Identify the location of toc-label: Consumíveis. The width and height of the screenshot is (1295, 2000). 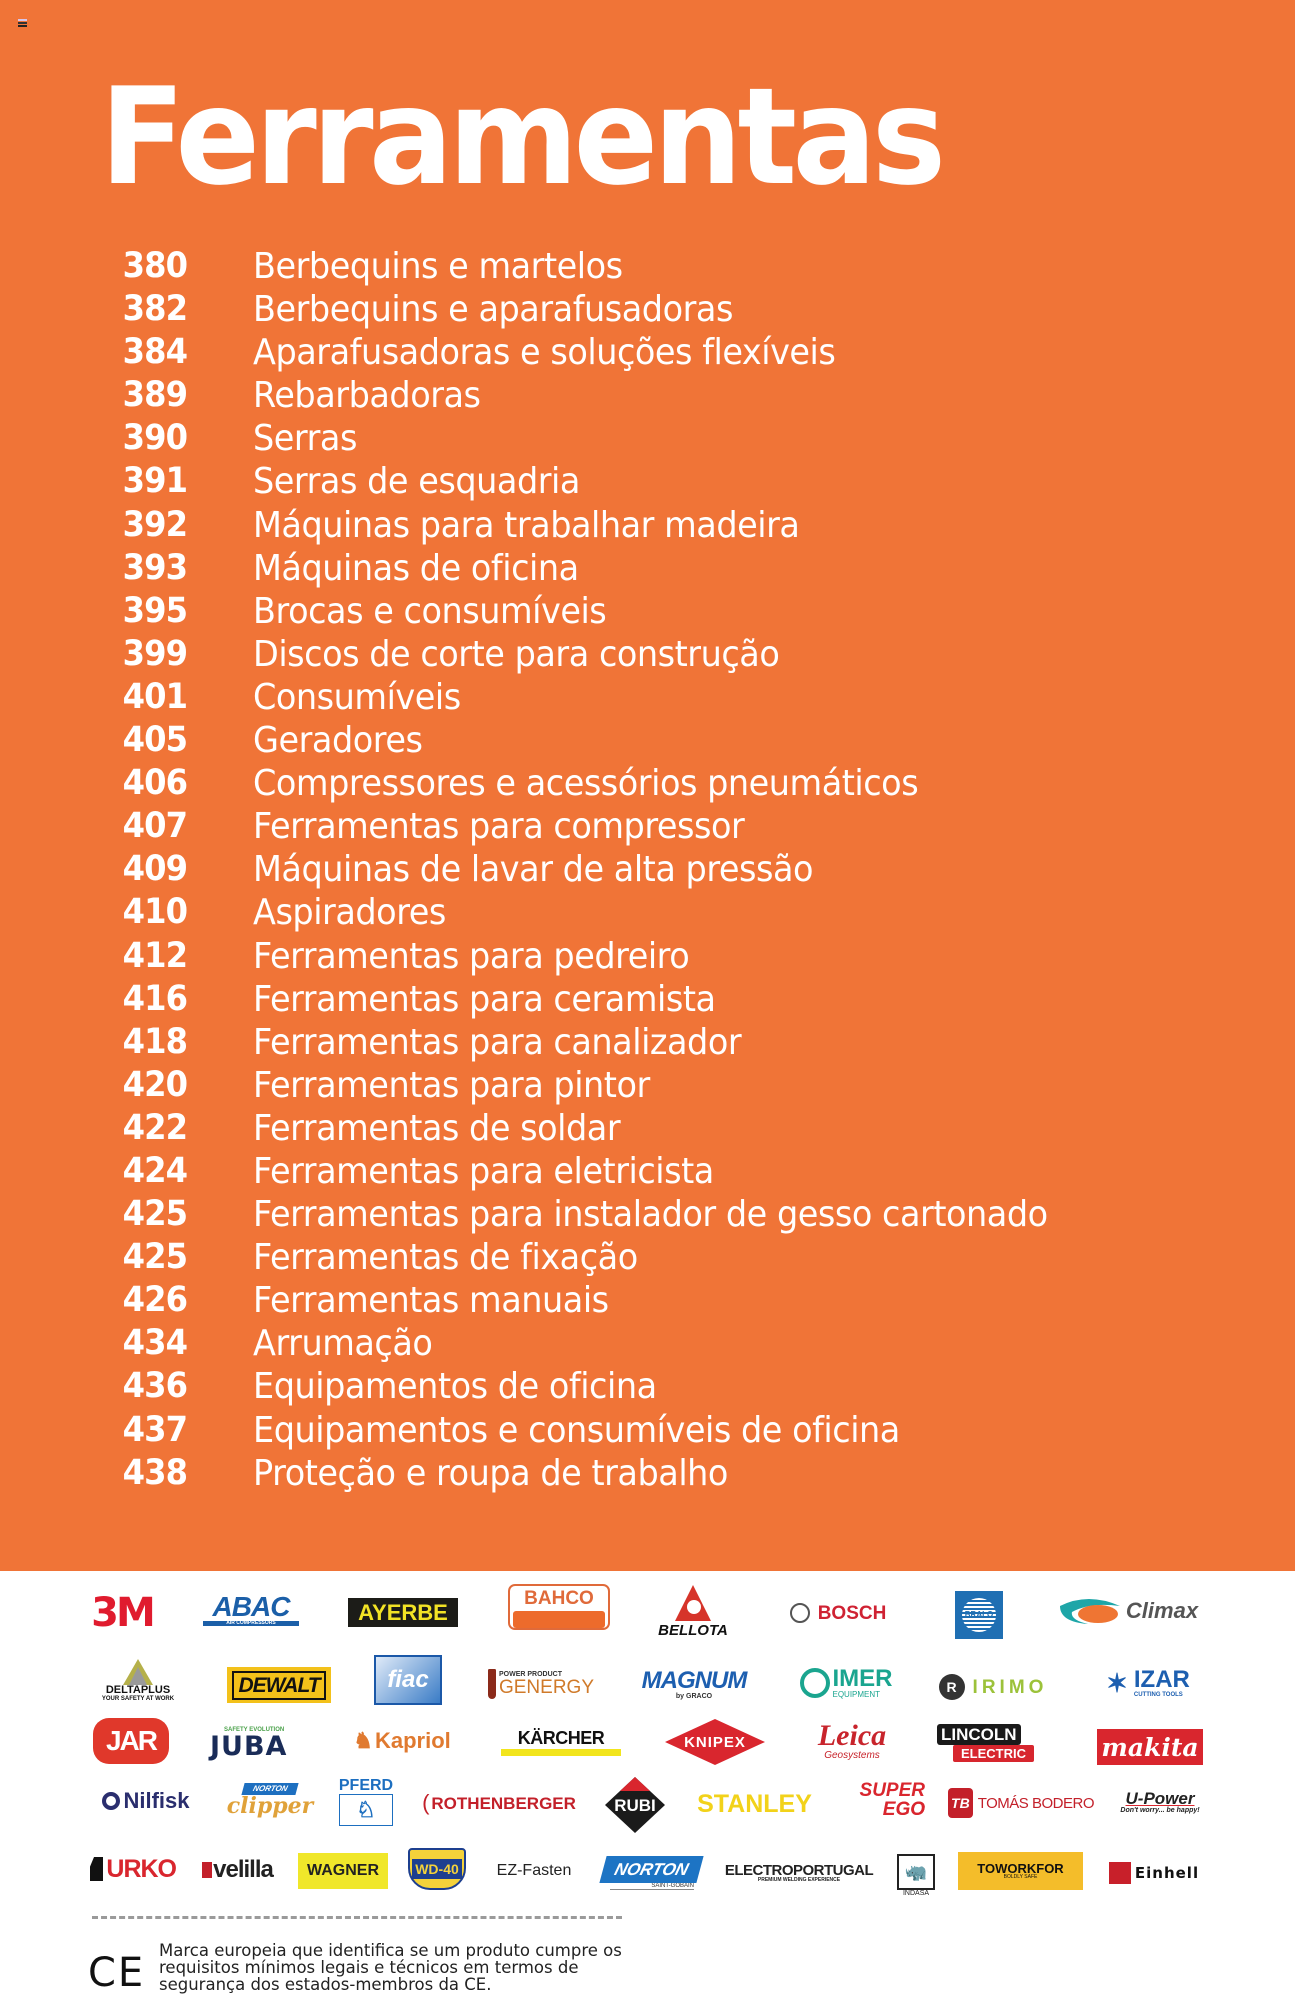
(357, 697).